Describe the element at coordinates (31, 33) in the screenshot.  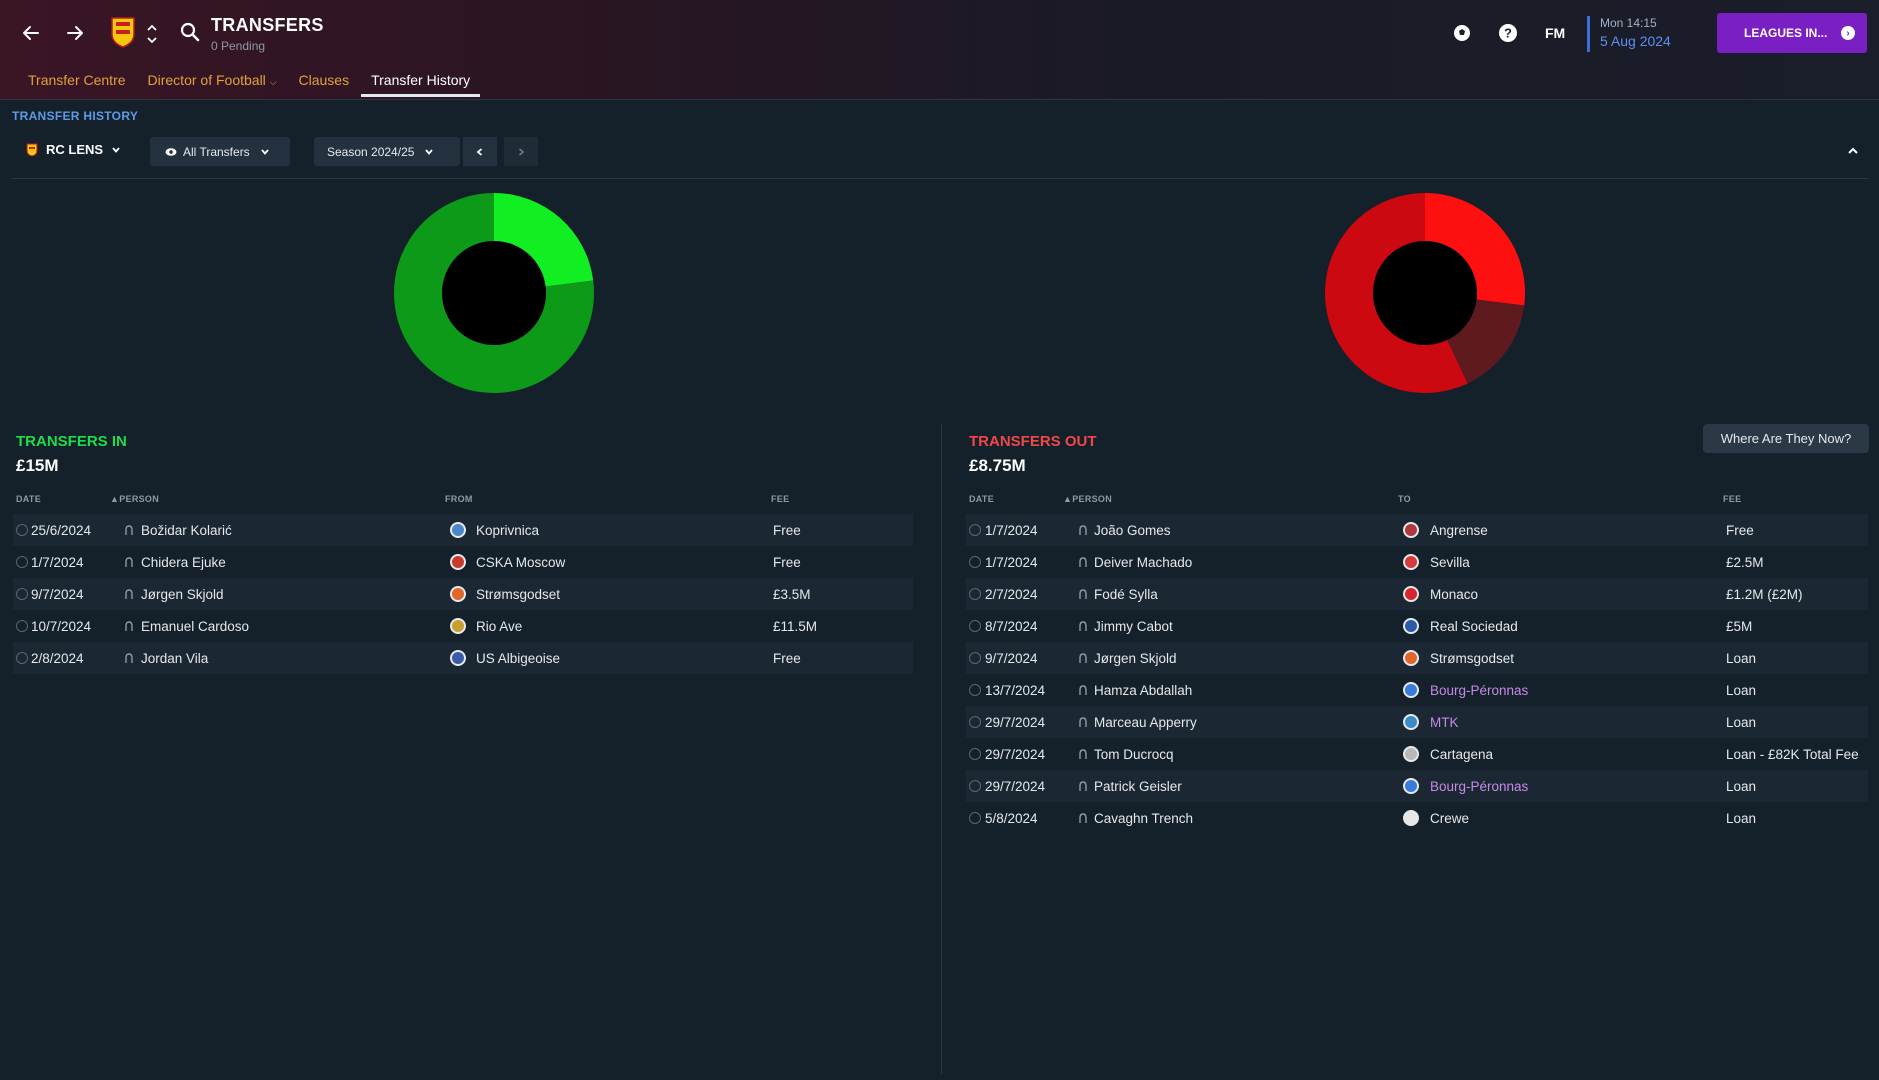
I see `back-button` at that location.